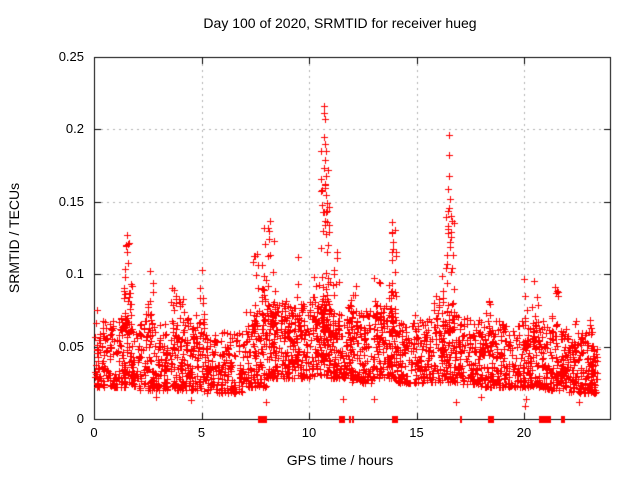  What do you see at coordinates (74, 129) in the screenshot?
I see `y-tick-label: 0.2` at bounding box center [74, 129].